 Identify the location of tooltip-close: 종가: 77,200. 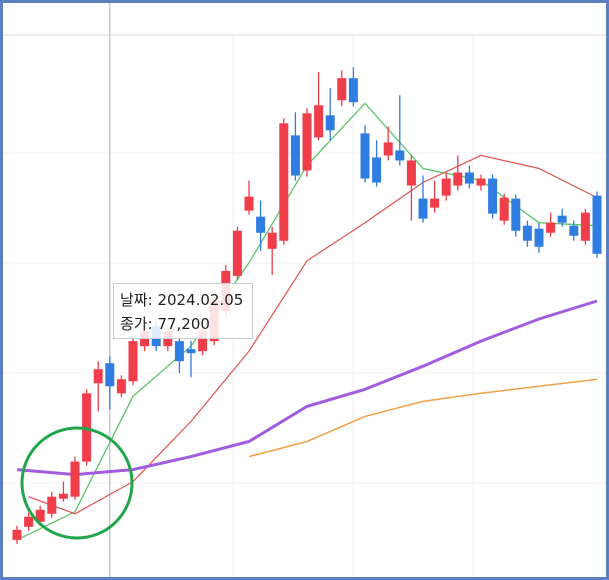
(183, 324).